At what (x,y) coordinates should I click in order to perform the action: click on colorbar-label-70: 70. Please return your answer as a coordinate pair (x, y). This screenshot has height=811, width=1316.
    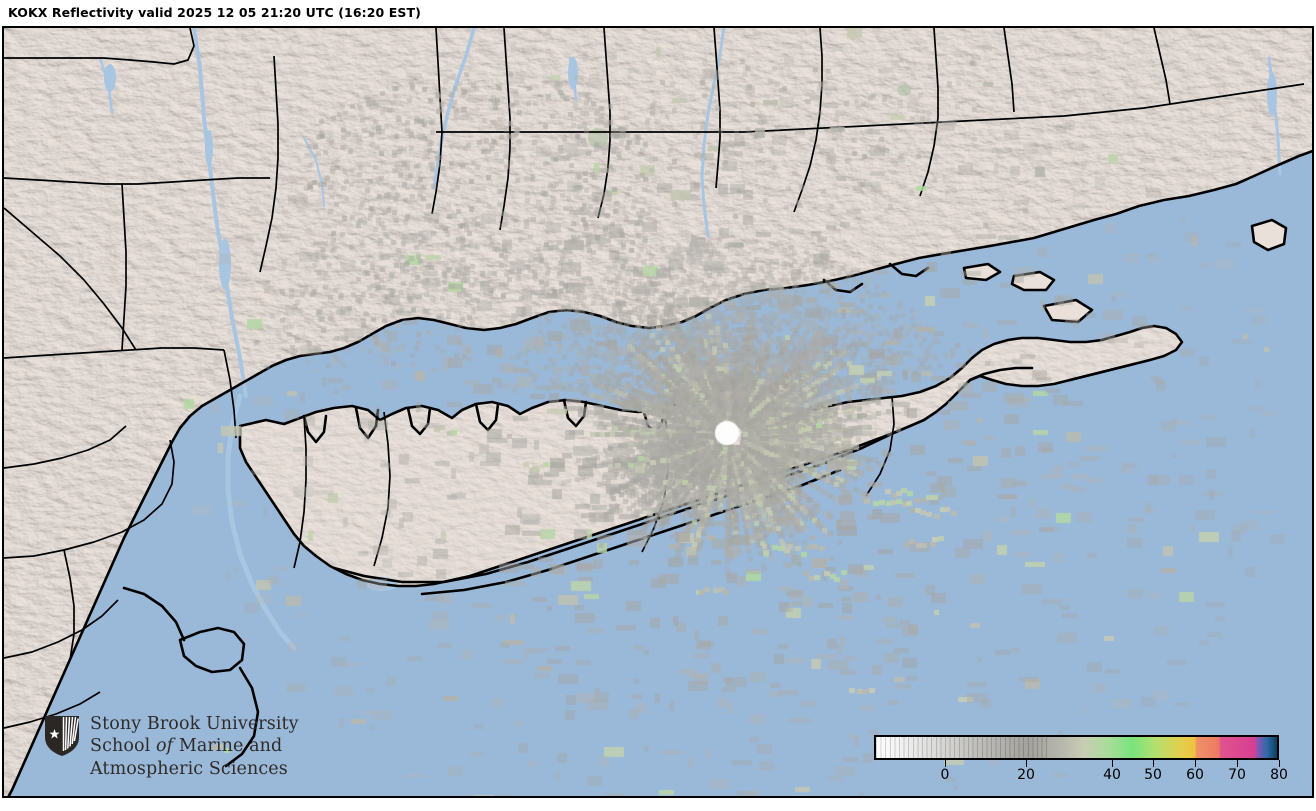
    Looking at the image, I should click on (1237, 775).